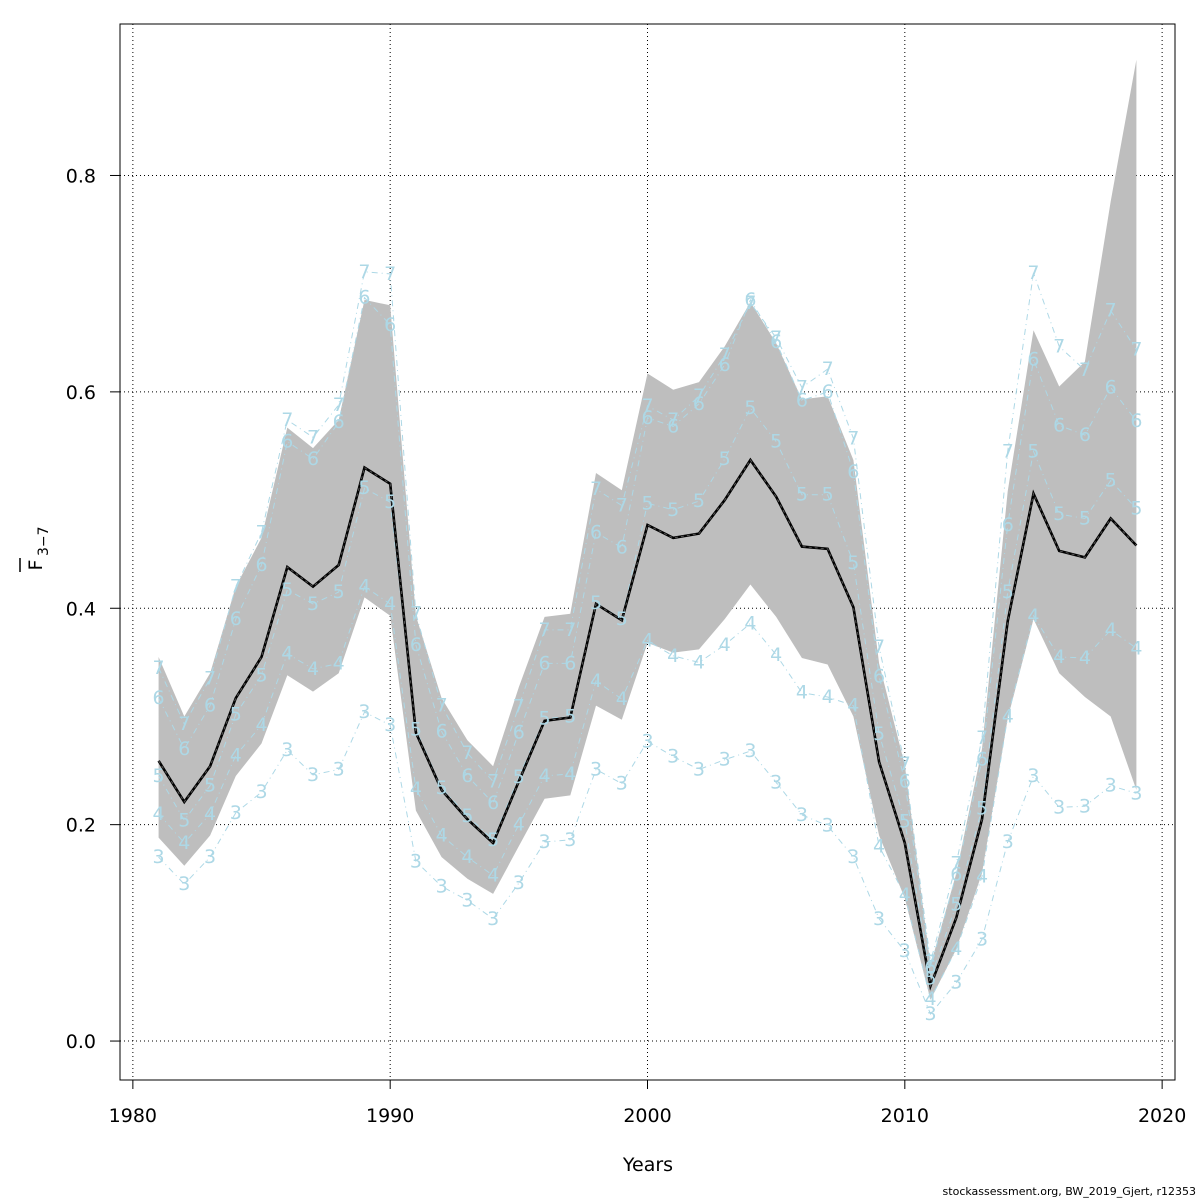 The image size is (1200, 1200). Describe the element at coordinates (159, 776) in the screenshot. I see `age-label-5-1981: 5` at that location.